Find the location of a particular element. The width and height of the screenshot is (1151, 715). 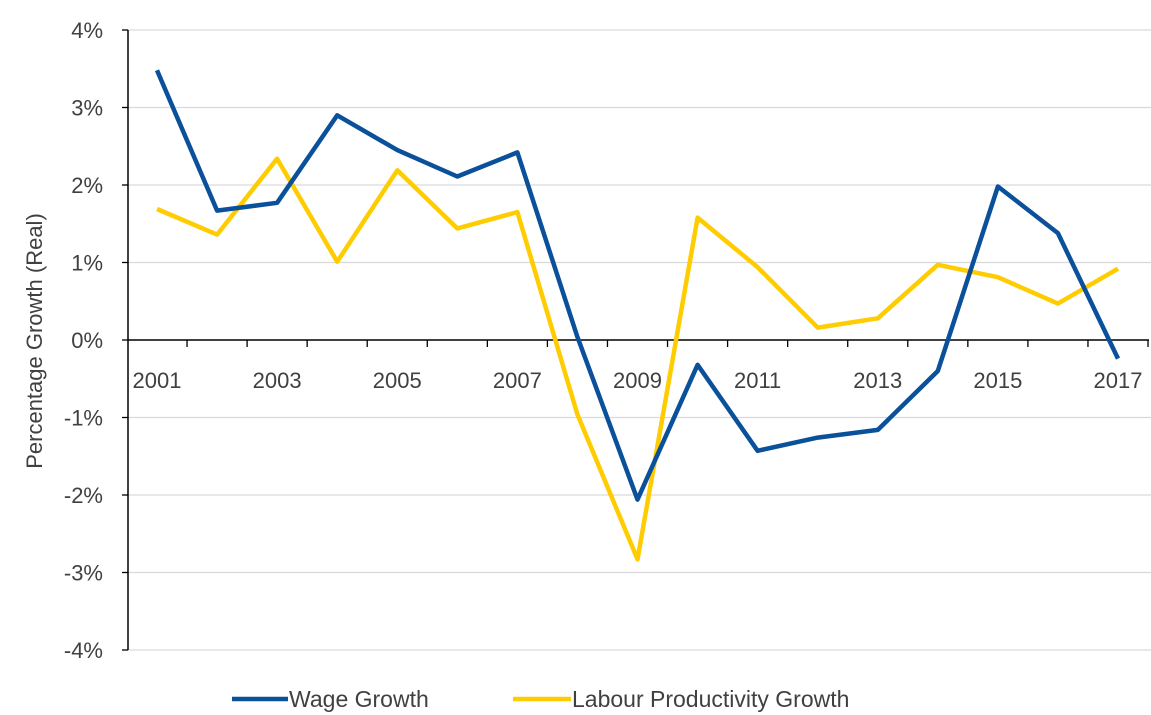

x-tick-label: 2005 is located at coordinates (397, 380).